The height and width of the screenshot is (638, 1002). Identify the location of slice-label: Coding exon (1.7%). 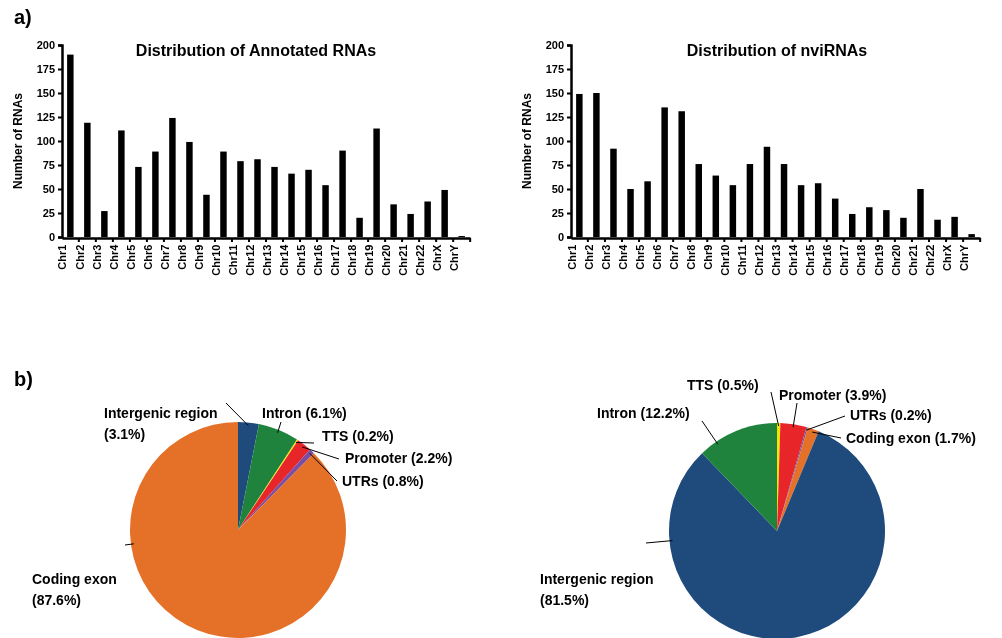
(911, 438).